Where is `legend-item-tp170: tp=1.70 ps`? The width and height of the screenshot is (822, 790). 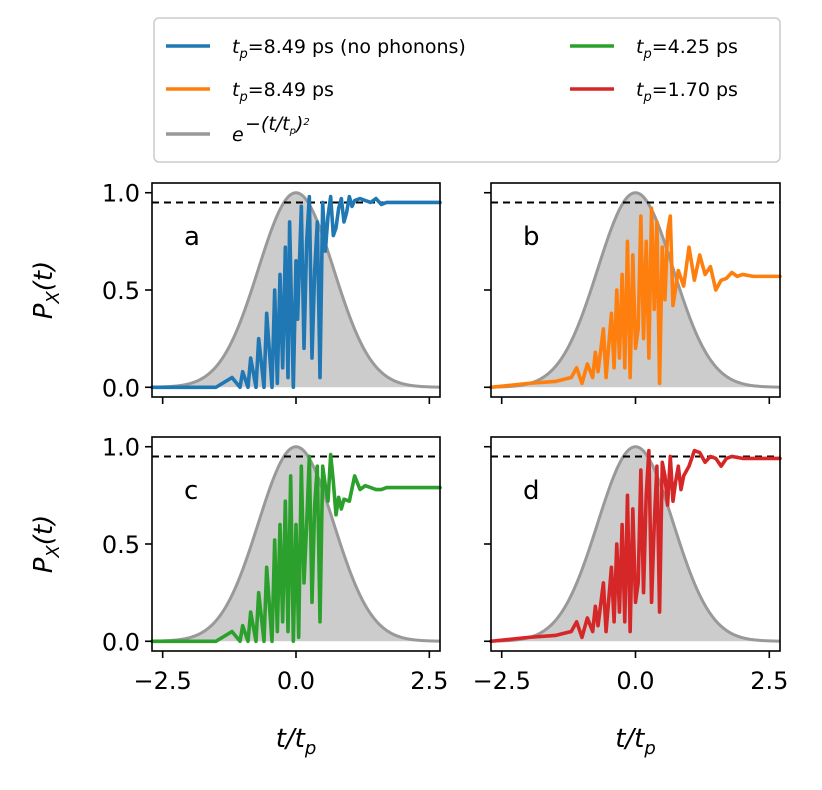
legend-item-tp170: tp=1.70 ps is located at coordinates (654, 92).